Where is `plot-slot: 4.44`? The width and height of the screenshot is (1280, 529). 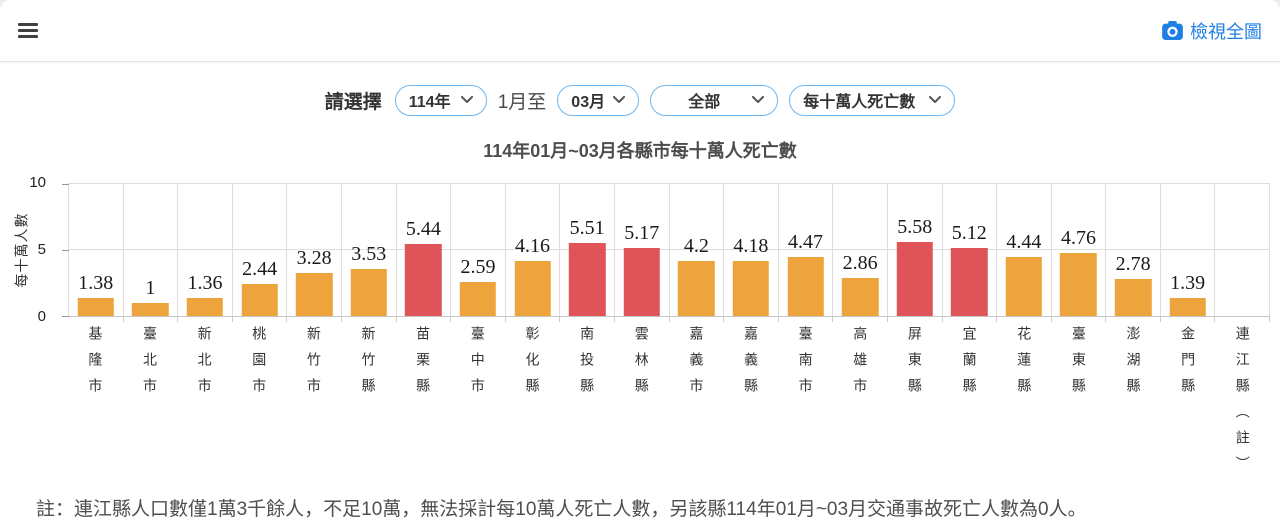 plot-slot: 4.44 is located at coordinates (1024, 253).